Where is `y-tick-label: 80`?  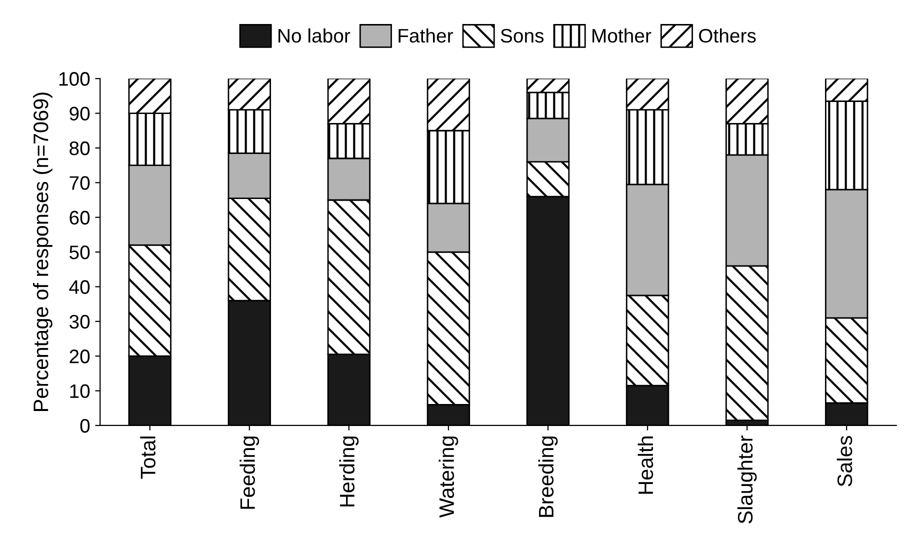
y-tick-label: 80 is located at coordinates (80, 148).